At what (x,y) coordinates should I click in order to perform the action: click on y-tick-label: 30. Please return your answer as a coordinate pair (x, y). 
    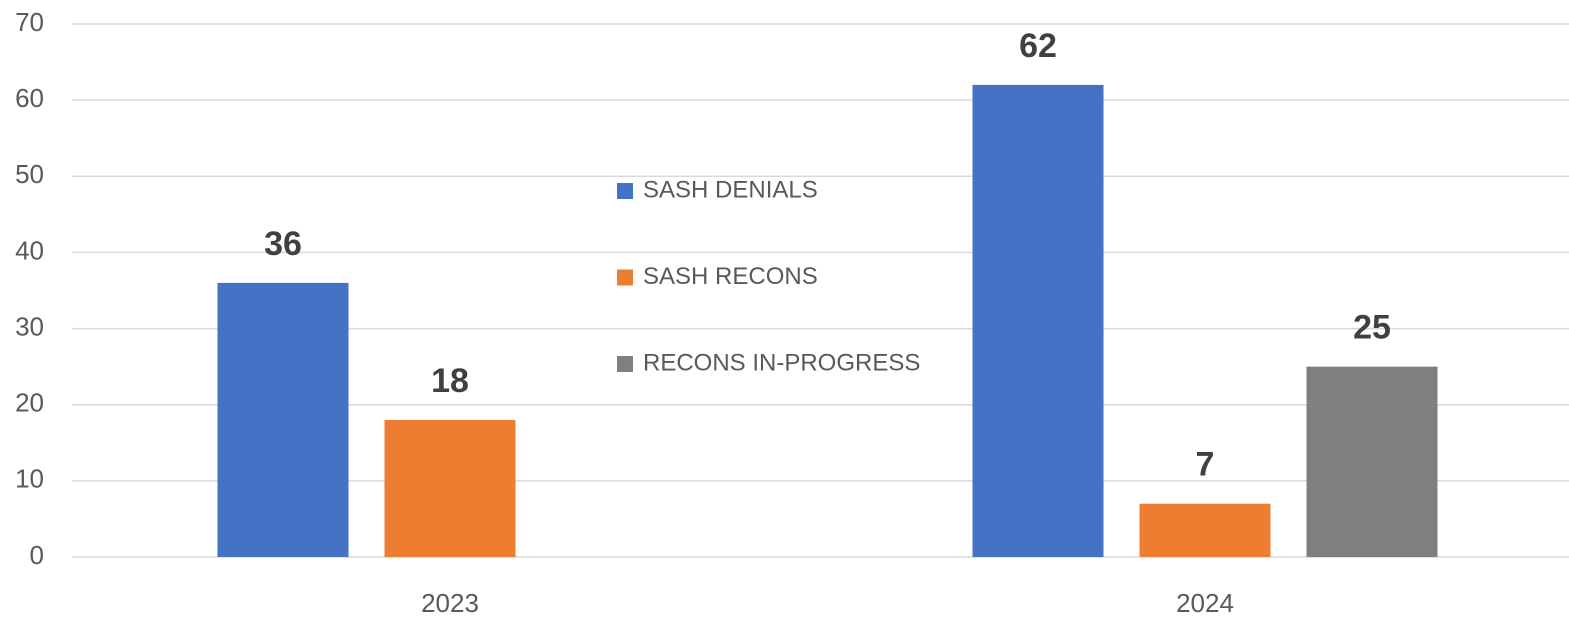
    Looking at the image, I should click on (29, 326).